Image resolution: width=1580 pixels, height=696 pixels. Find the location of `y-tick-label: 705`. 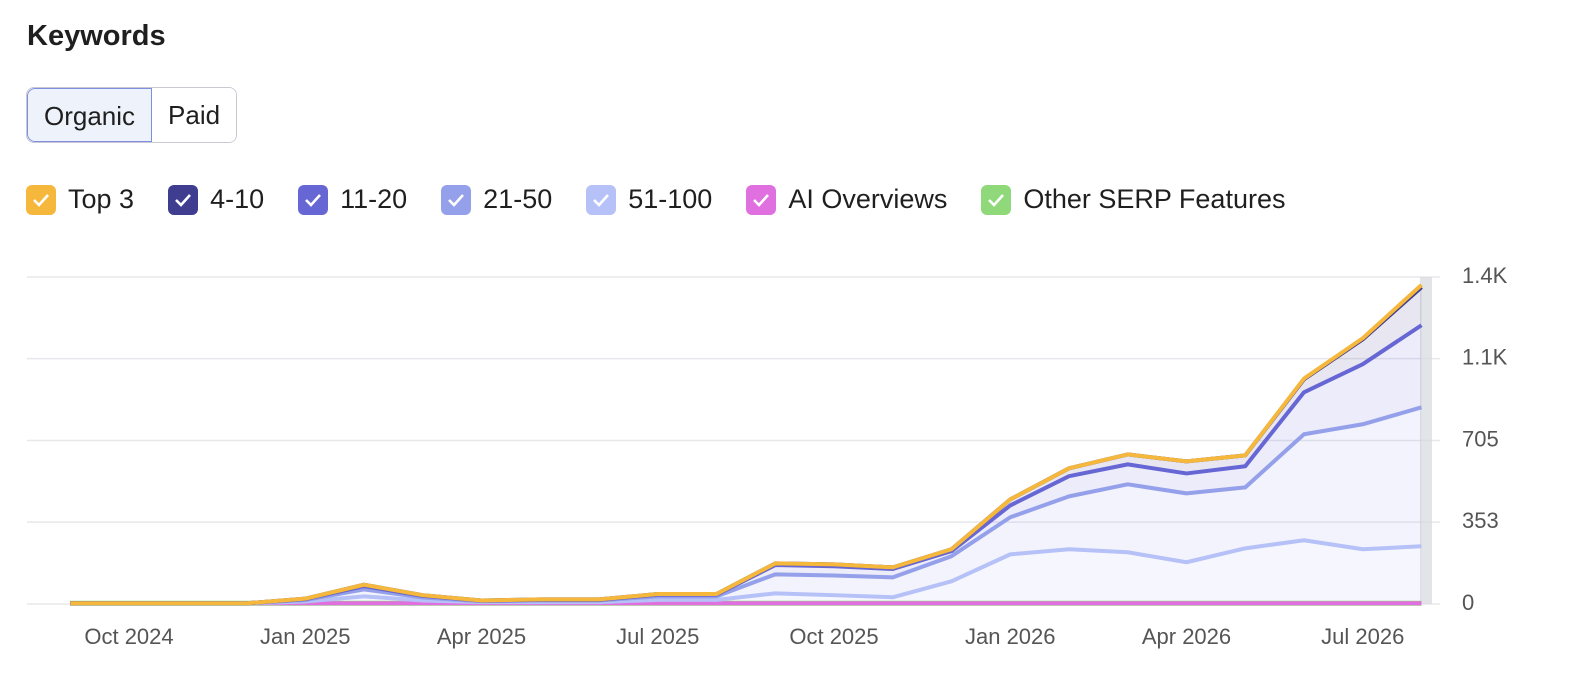

y-tick-label: 705 is located at coordinates (1480, 438).